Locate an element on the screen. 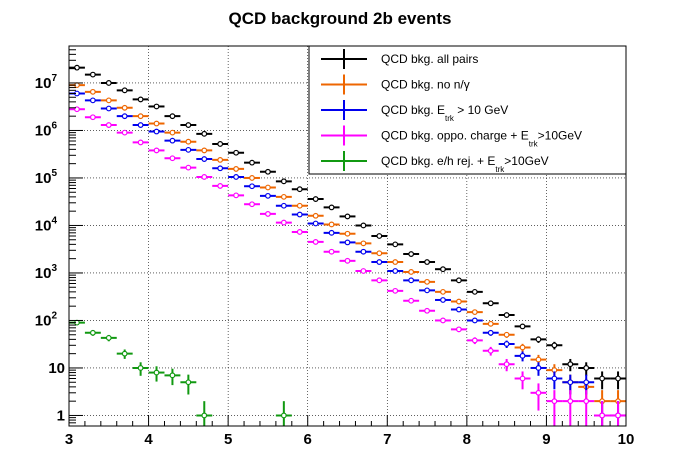 This screenshot has width=696, height=474. x-tick-label: 4 is located at coordinates (148, 439).